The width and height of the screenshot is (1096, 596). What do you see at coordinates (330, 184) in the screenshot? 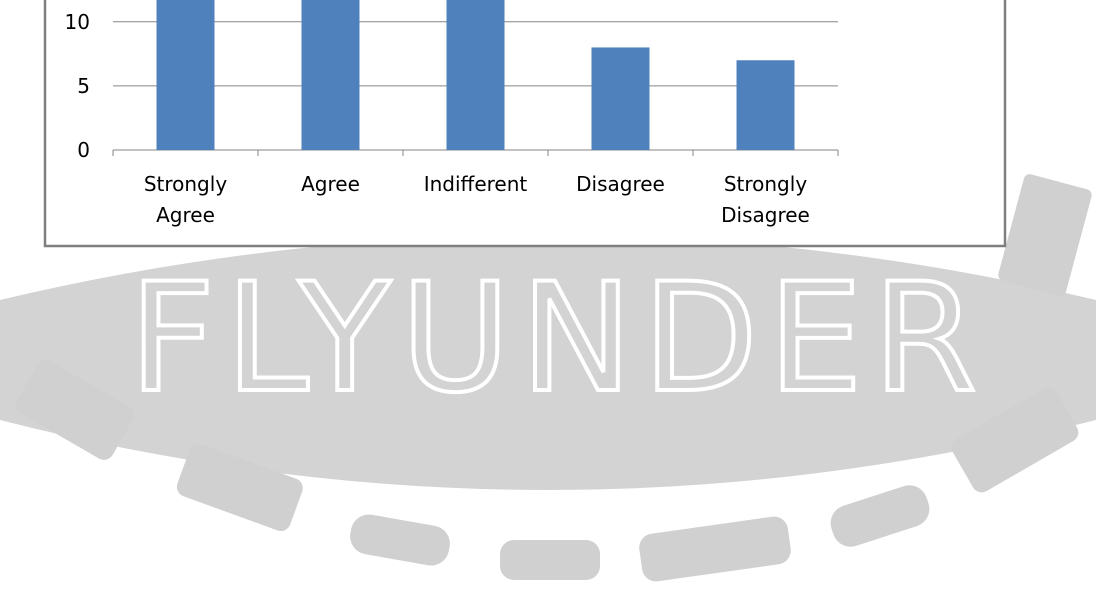
I see `x-tick-label: Agree` at bounding box center [330, 184].